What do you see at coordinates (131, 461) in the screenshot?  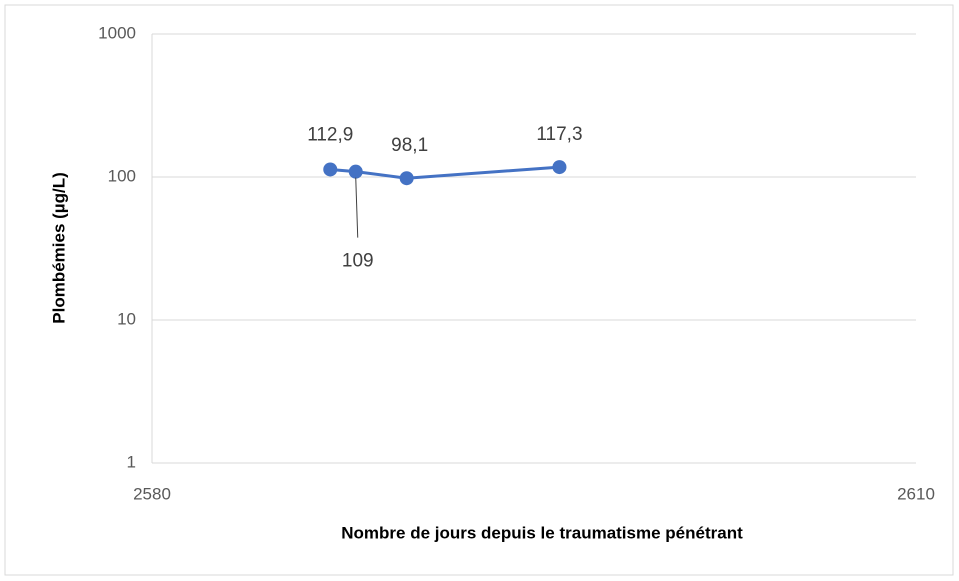 I see `y-tick-label: 1` at bounding box center [131, 461].